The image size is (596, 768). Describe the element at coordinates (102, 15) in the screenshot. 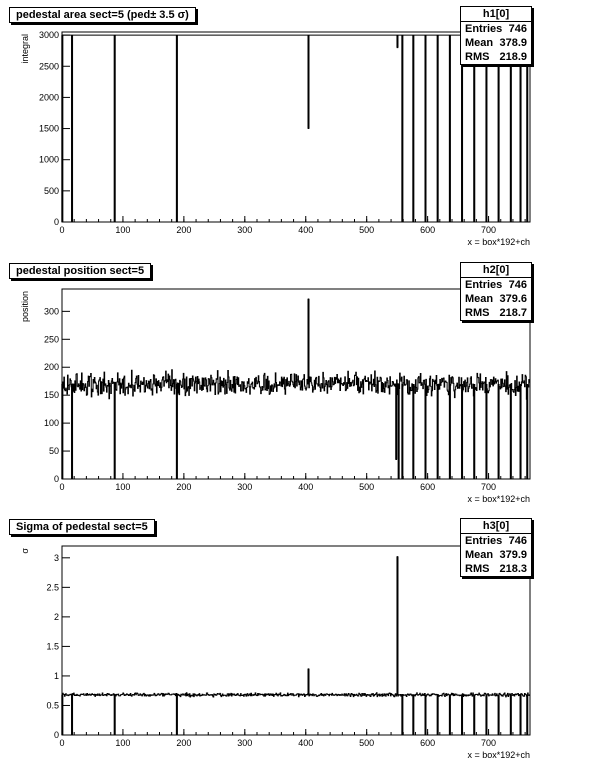

I see `chart-title: pedestal area sect=5 (ped± 3.5 σ)` at that location.